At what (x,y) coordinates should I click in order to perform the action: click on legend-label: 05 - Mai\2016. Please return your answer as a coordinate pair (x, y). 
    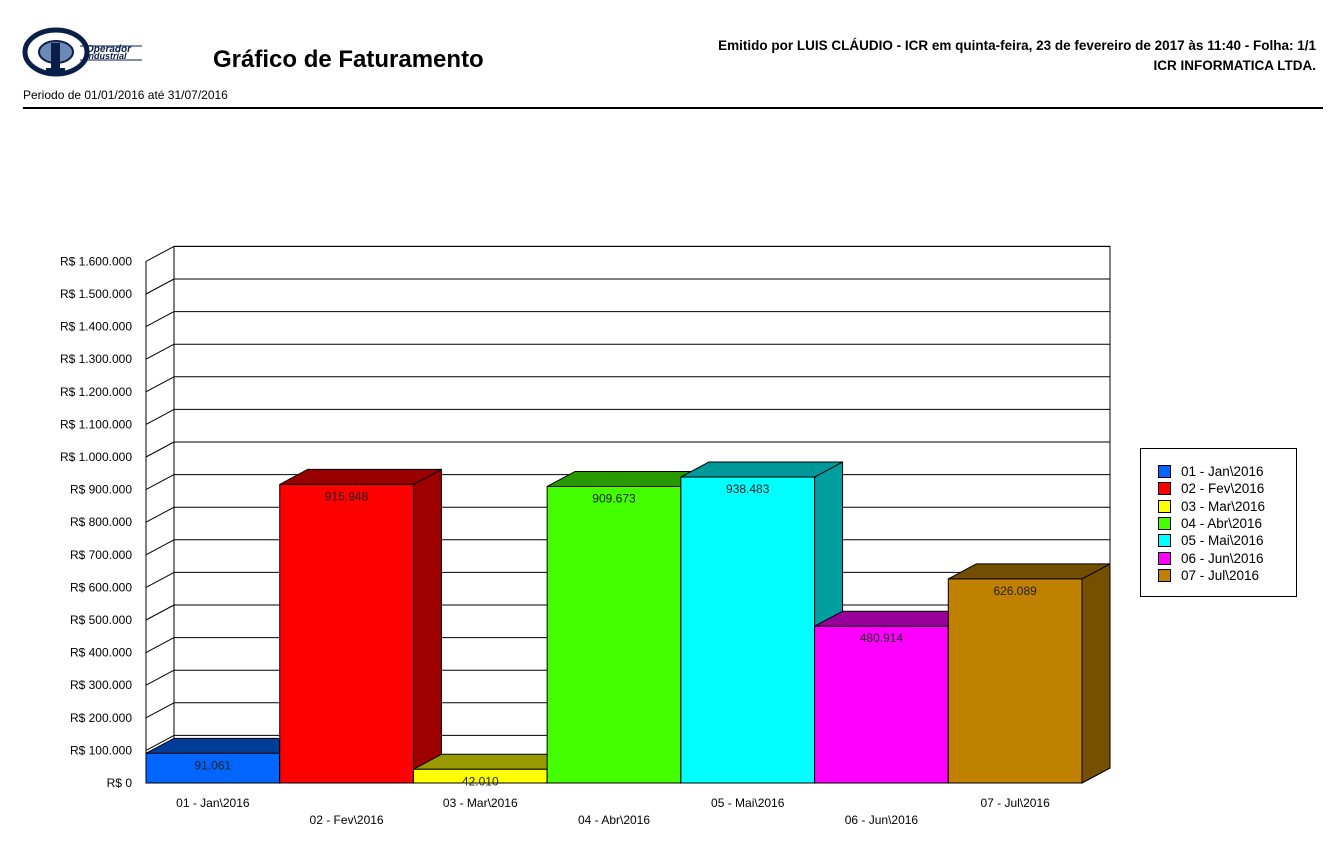
    Looking at the image, I should click on (1222, 541).